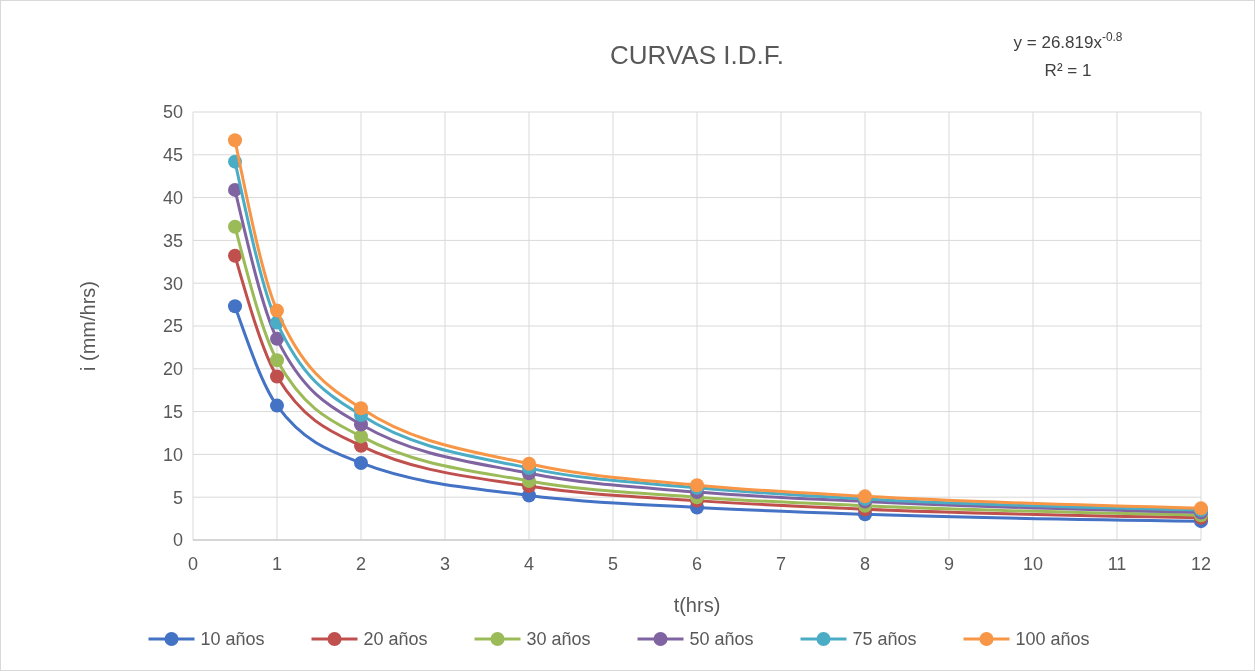  I want to click on legend-label: 20 años, so click(395, 639).